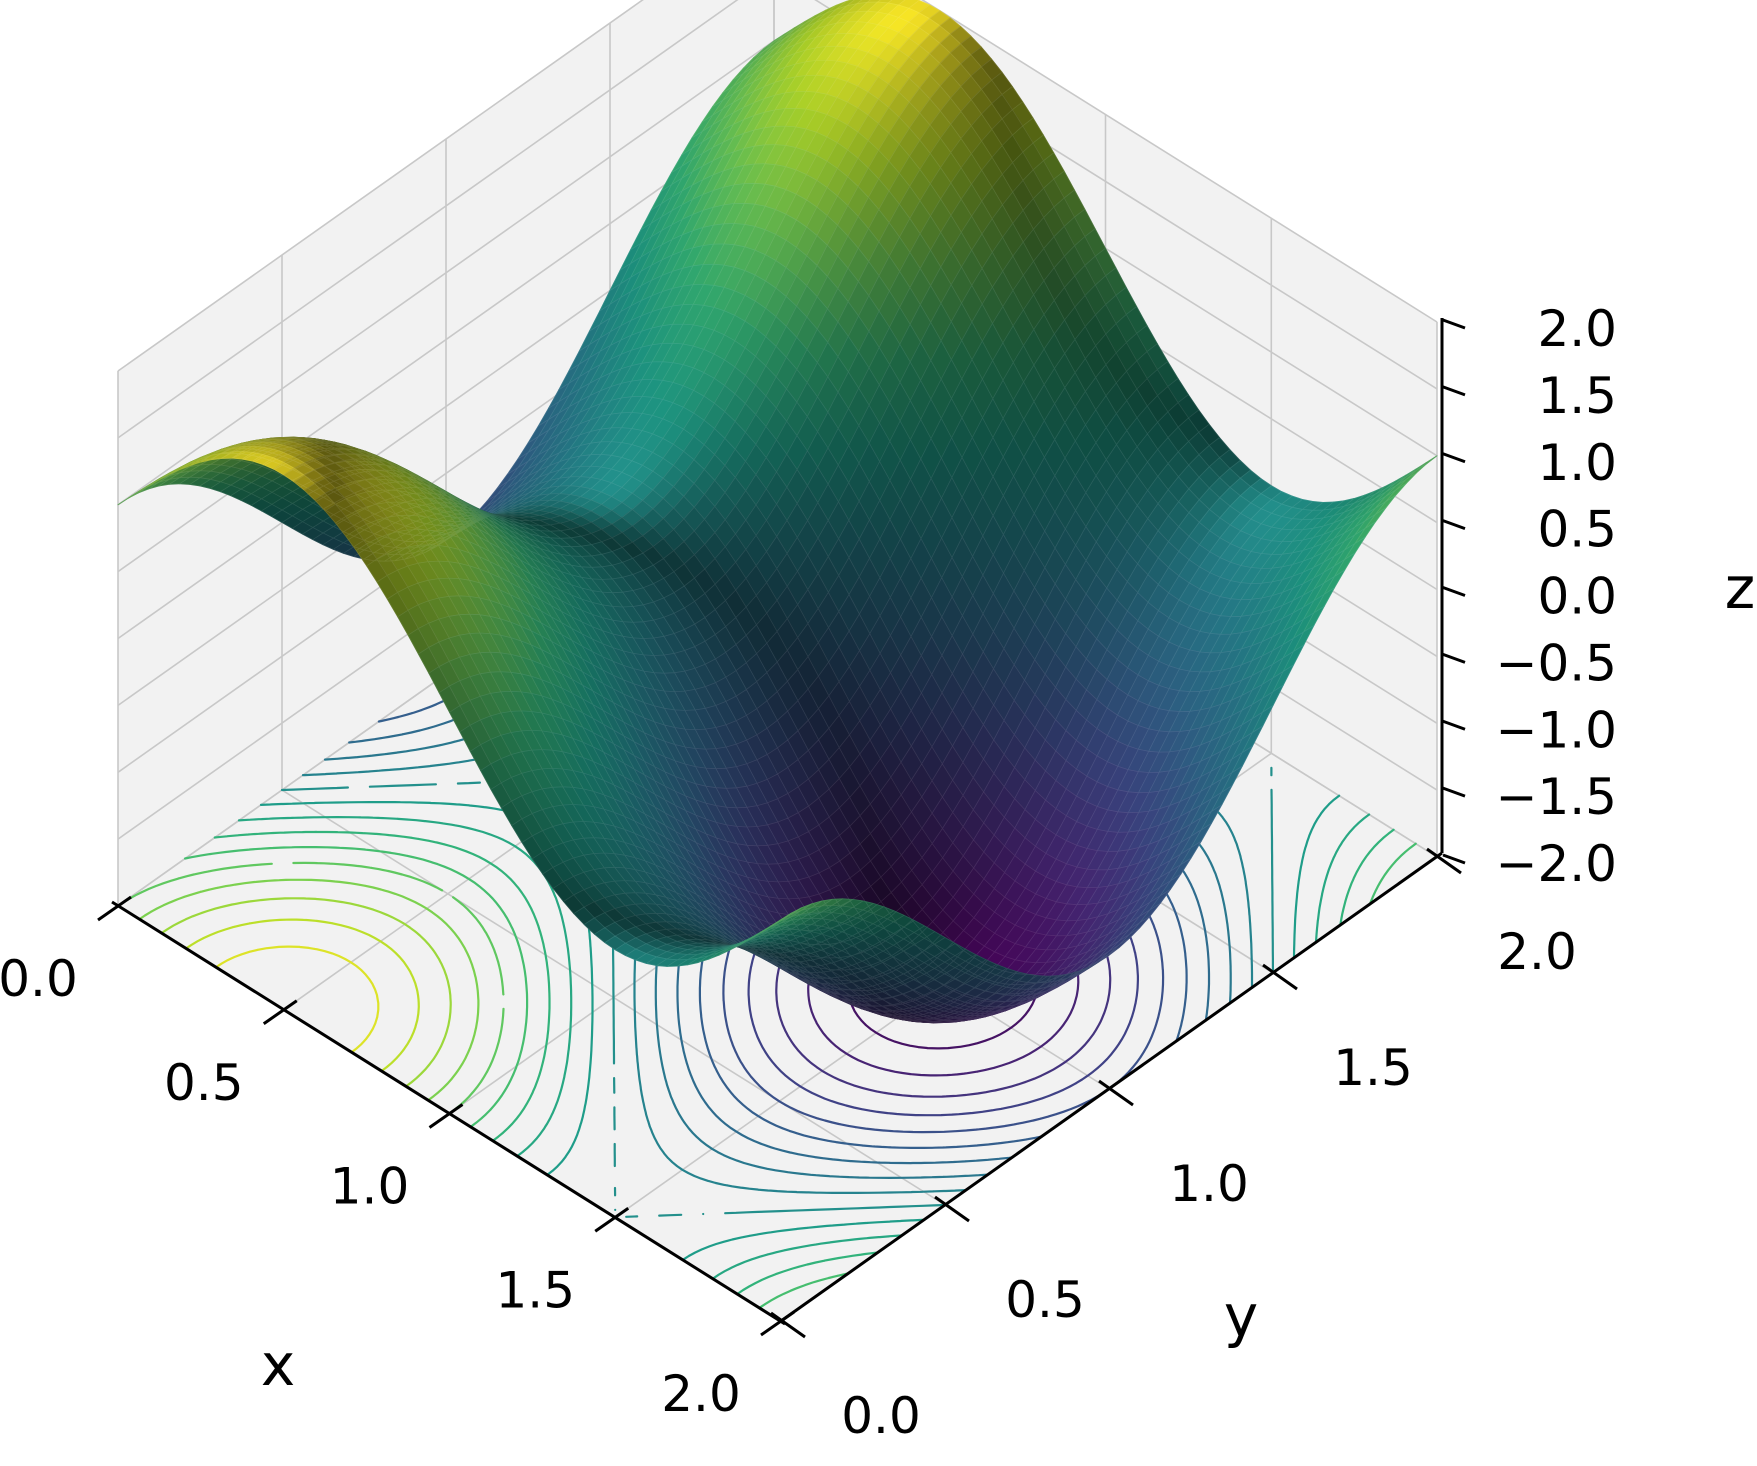 The width and height of the screenshot is (1757, 1466). What do you see at coordinates (1537, 952) in the screenshot?
I see `y-tick-label: 2.0` at bounding box center [1537, 952].